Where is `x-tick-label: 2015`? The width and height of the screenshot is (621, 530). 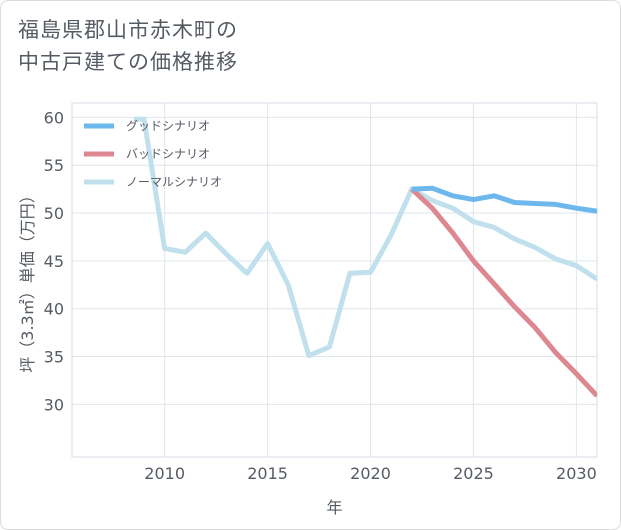 x-tick-label: 2015 is located at coordinates (267, 473).